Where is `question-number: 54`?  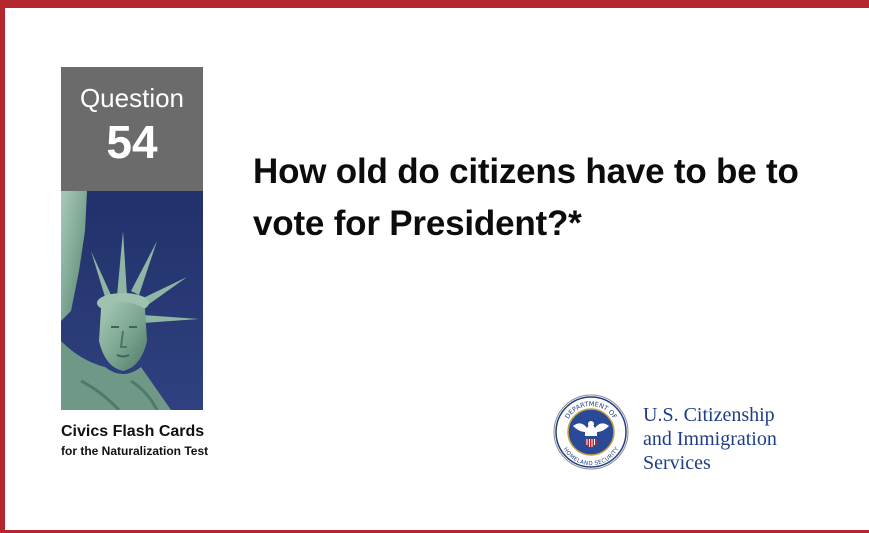
question-number: 54 is located at coordinates (132, 142).